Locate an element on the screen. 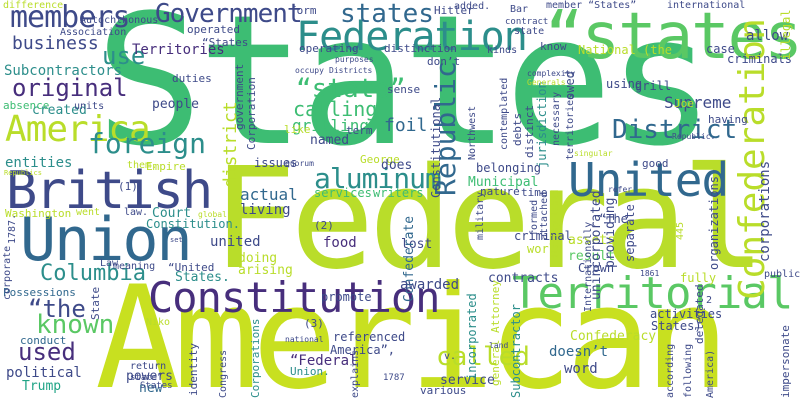 Image resolution: width=800 pixels, height=400 pixels. word-republic-dot: Republic. is located at coordinates (694, 136).